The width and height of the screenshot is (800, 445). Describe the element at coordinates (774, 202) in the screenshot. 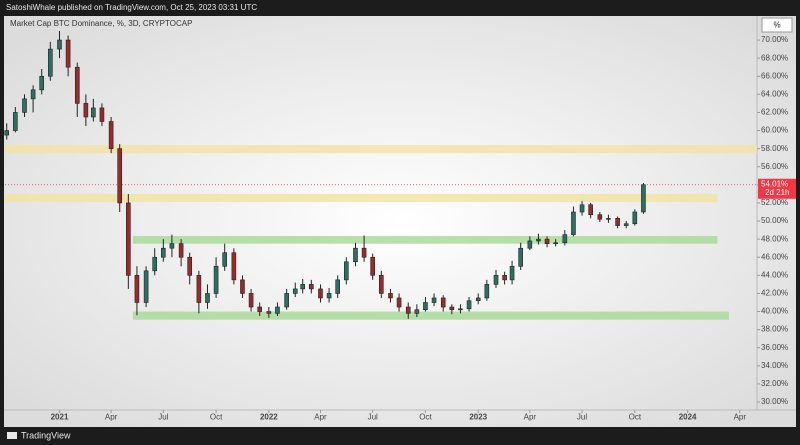

I see `y-tick-label: 52.00%` at that location.